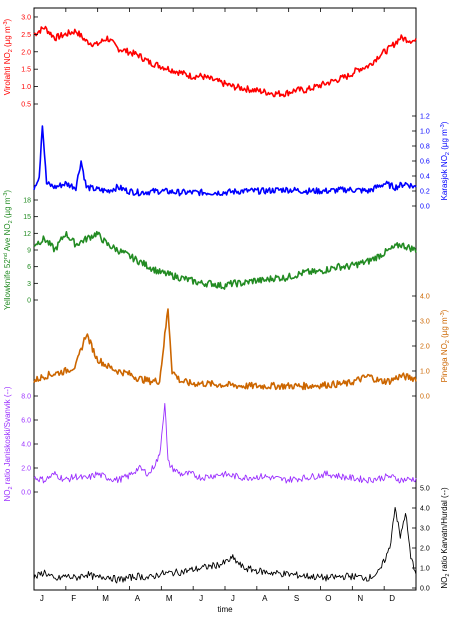 This screenshot has height=621, width=457. Describe the element at coordinates (444, 530) in the screenshot. I see `y-title-unit: ratio Karvatn/Hurdal (--)` at that location.